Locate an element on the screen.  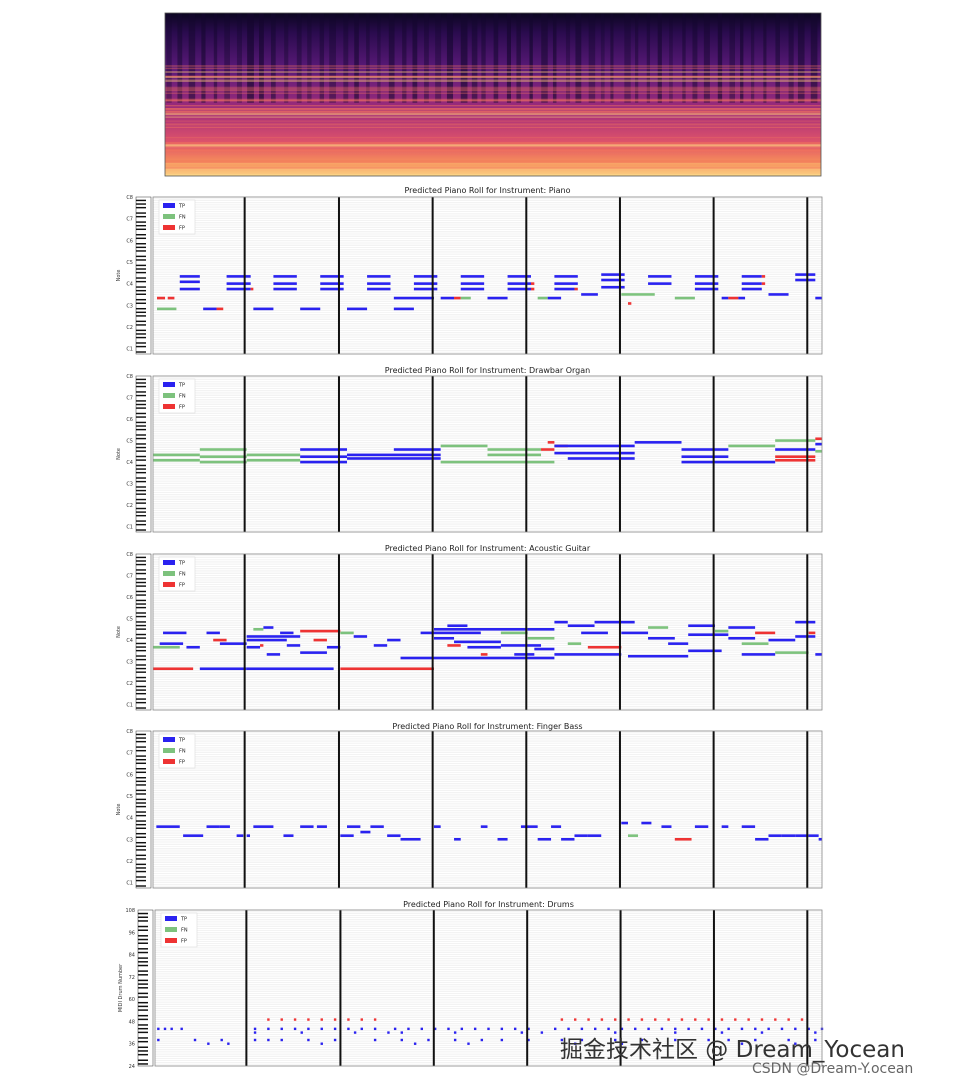
spectrogram-frame is located at coordinates (493, 94).